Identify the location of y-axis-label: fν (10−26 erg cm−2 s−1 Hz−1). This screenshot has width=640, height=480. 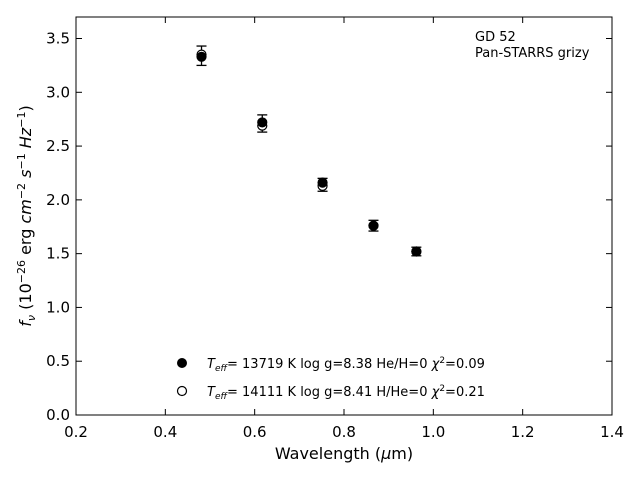
(26, 215).